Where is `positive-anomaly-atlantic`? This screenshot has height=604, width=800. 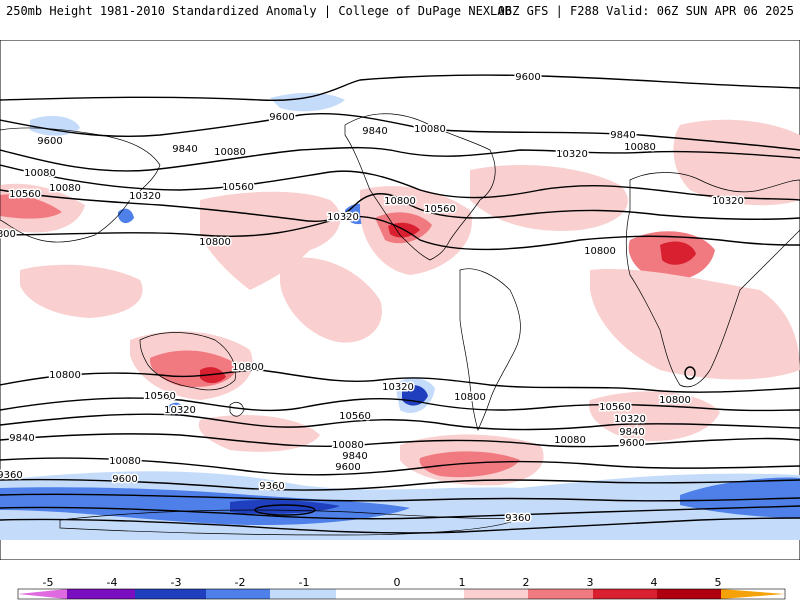 positive-anomaly-atlantic is located at coordinates (549, 198).